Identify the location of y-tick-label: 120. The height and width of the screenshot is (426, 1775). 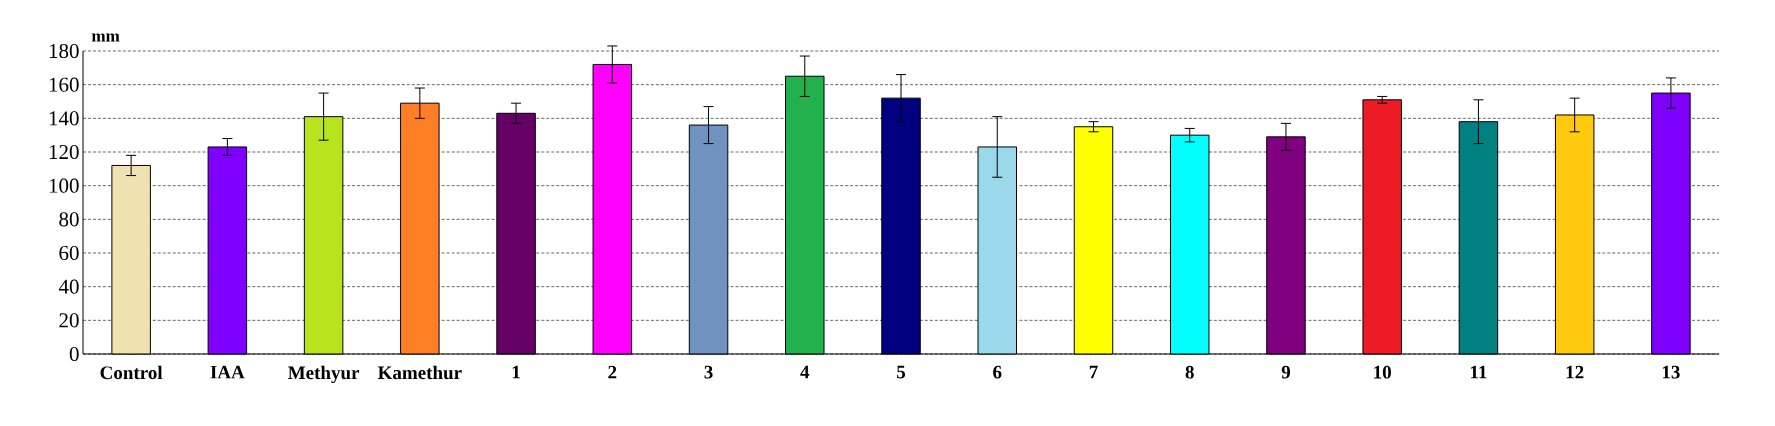
(64, 152).